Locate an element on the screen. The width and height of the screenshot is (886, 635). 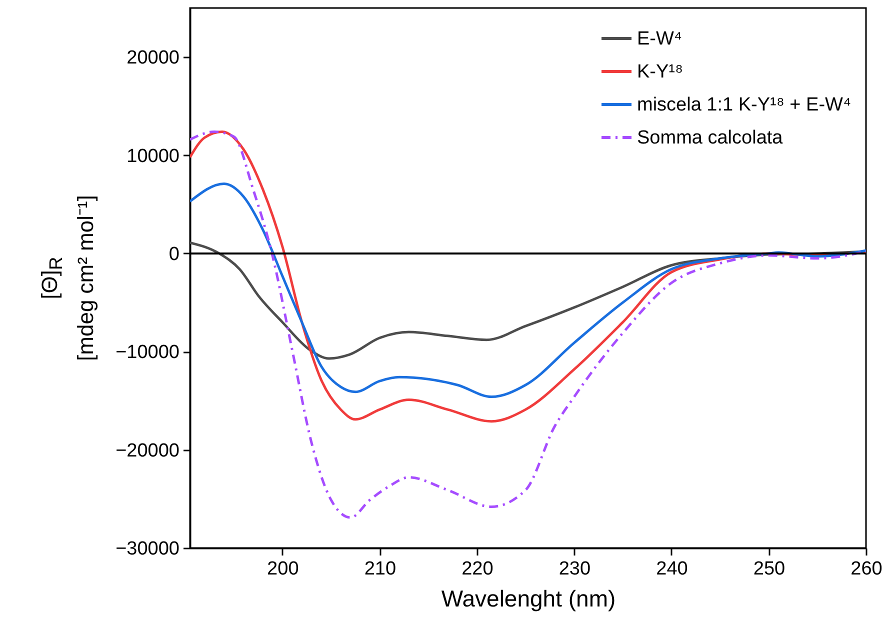
y-tick-label: 0 is located at coordinates (174, 254).